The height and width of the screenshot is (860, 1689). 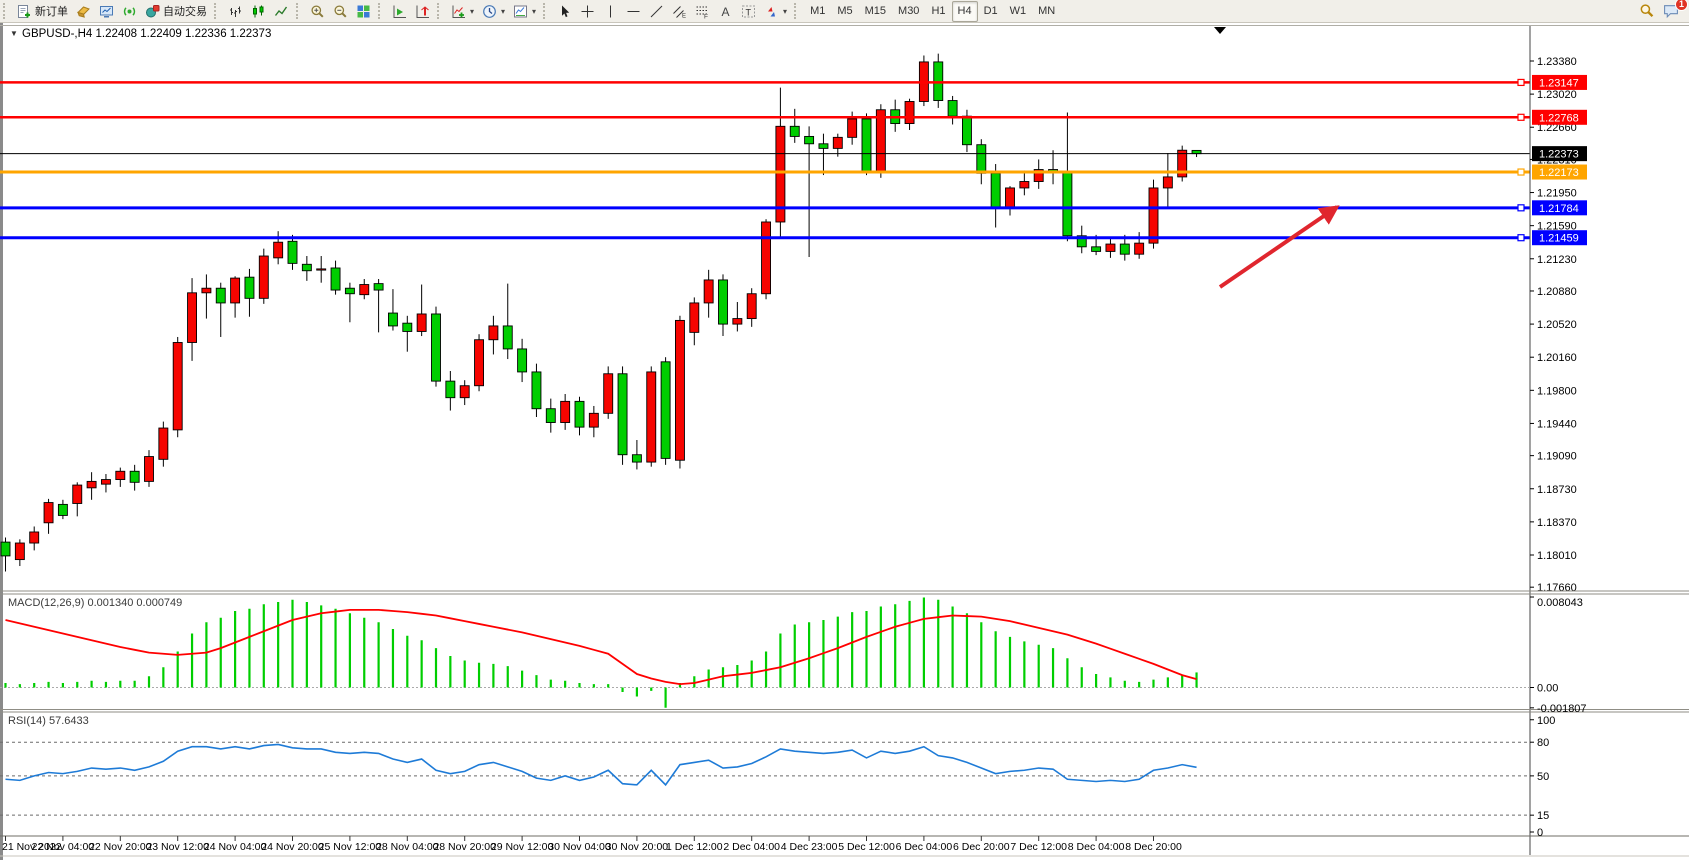 What do you see at coordinates (1279, 247) in the screenshot?
I see `trend-arrow-annotation` at bounding box center [1279, 247].